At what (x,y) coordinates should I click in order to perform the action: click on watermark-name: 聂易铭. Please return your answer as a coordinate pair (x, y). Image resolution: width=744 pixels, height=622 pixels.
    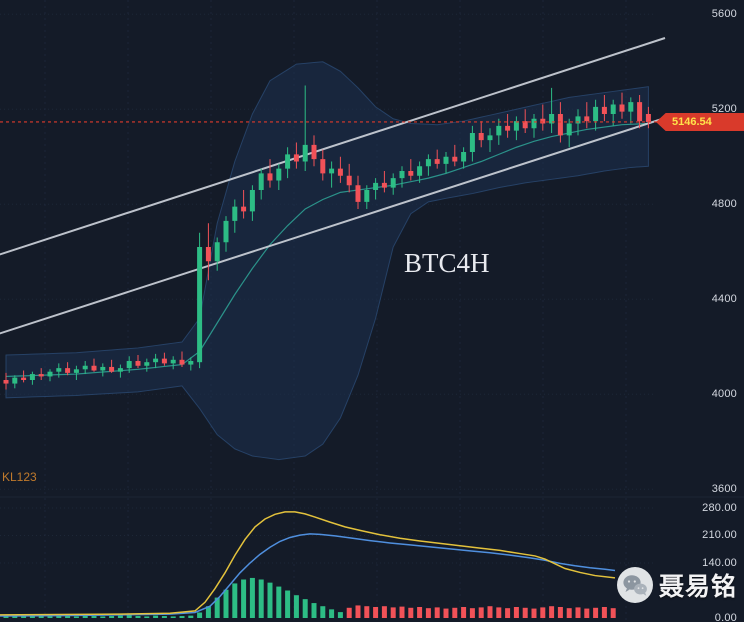
    Looking at the image, I should click on (698, 587).